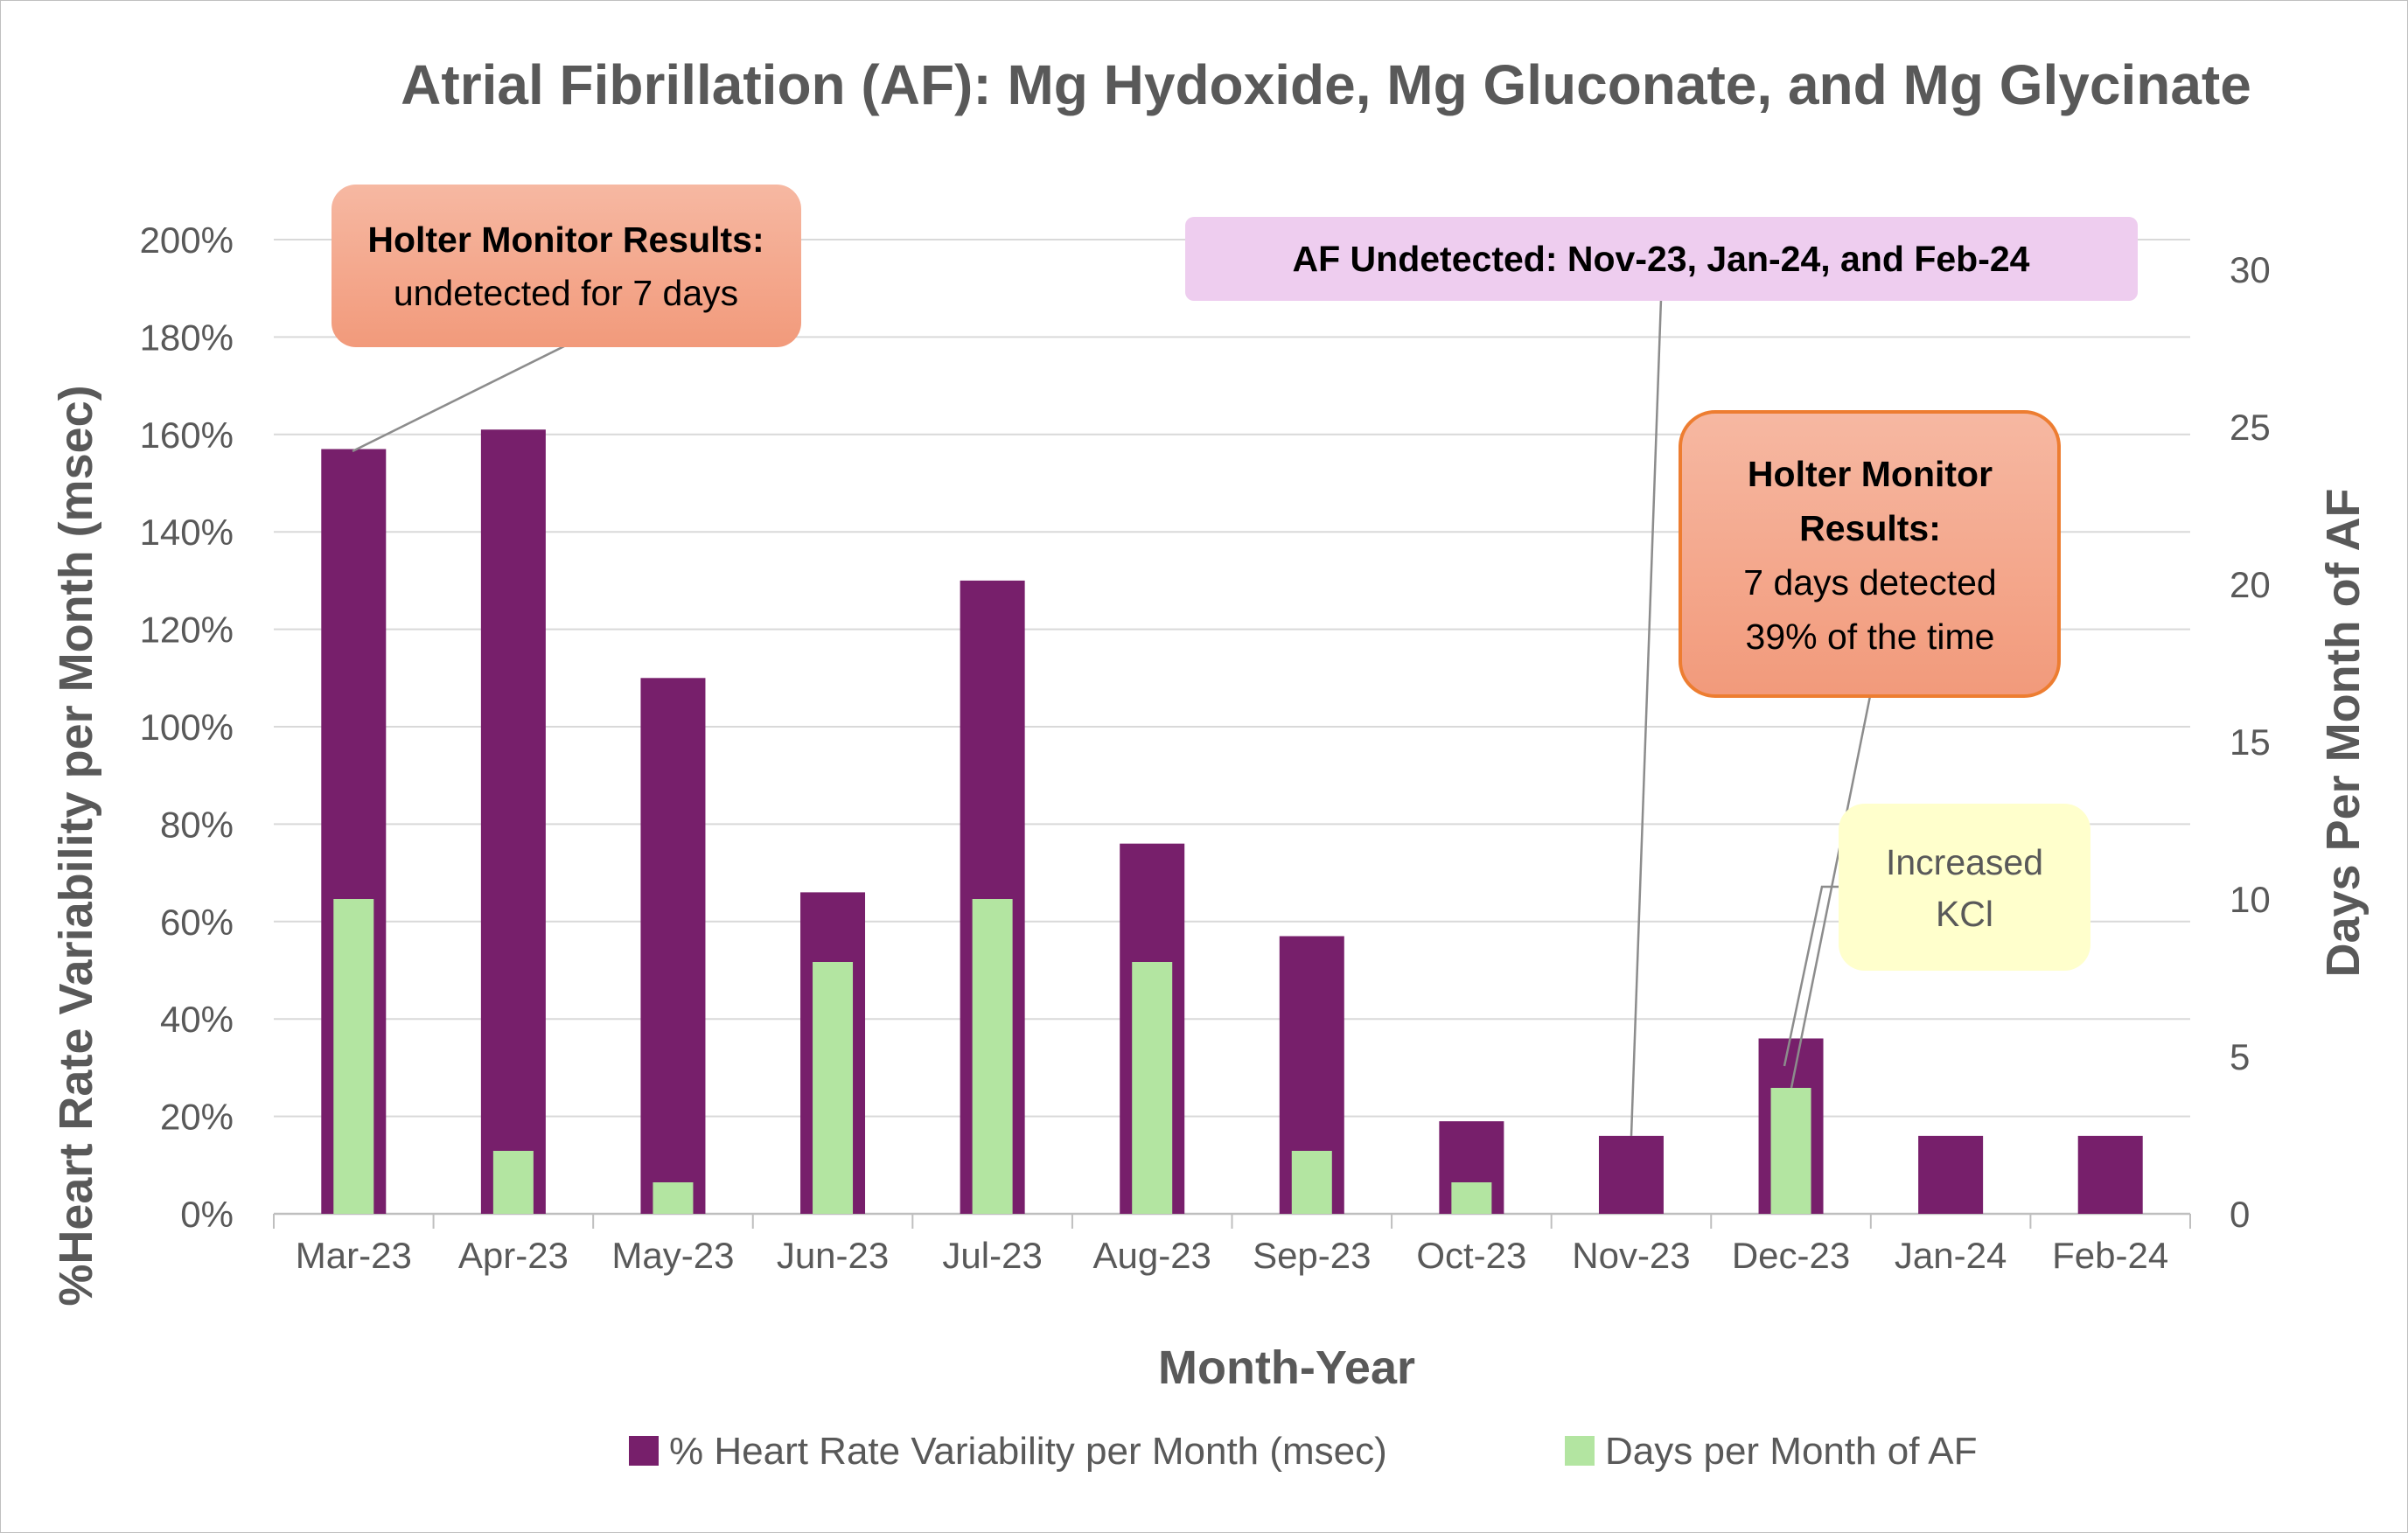 This screenshot has width=2408, height=1533. What do you see at coordinates (187, 240) in the screenshot?
I see `left-tick-label: 200%` at bounding box center [187, 240].